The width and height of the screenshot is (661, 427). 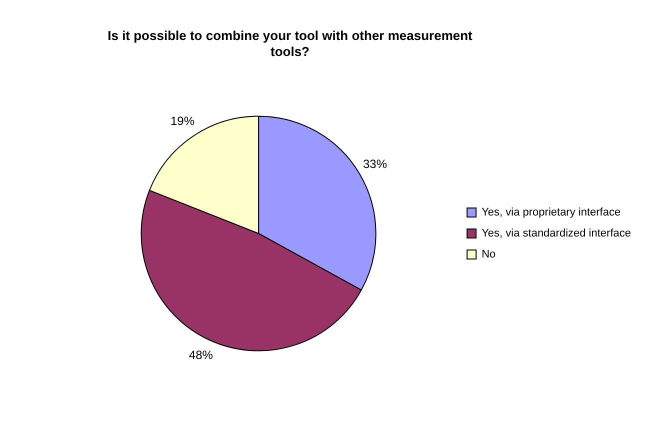 What do you see at coordinates (489, 254) in the screenshot?
I see `legend-label: No` at bounding box center [489, 254].